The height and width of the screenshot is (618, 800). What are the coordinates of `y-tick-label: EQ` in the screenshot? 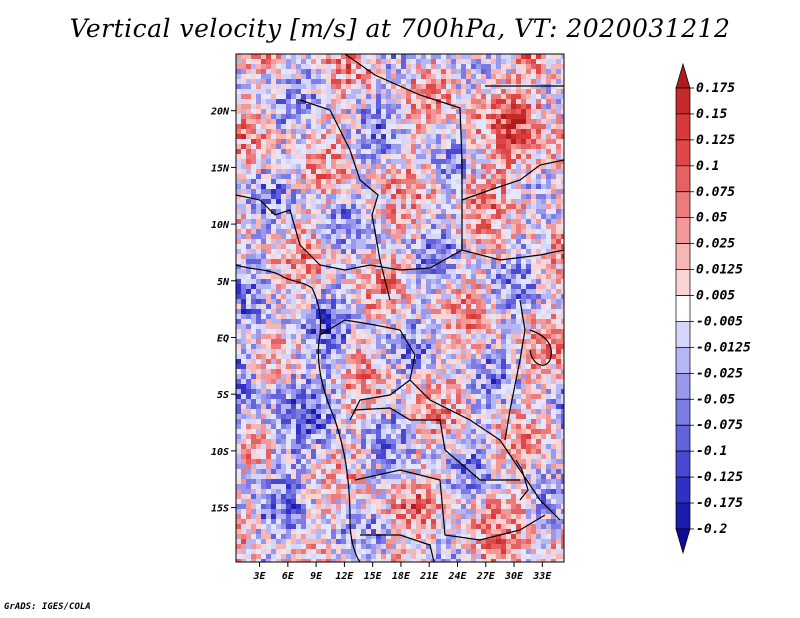 It's located at (223, 338).